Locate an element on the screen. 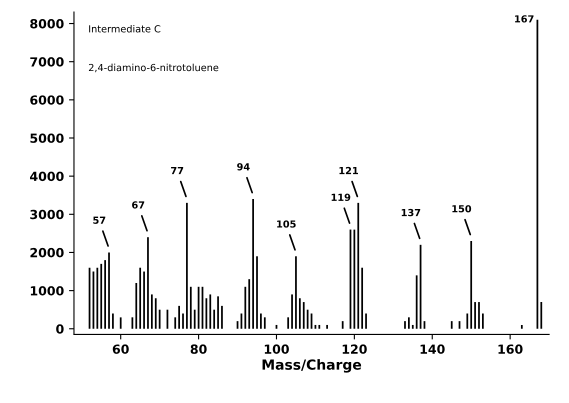  annotation: 105 is located at coordinates (286, 224).